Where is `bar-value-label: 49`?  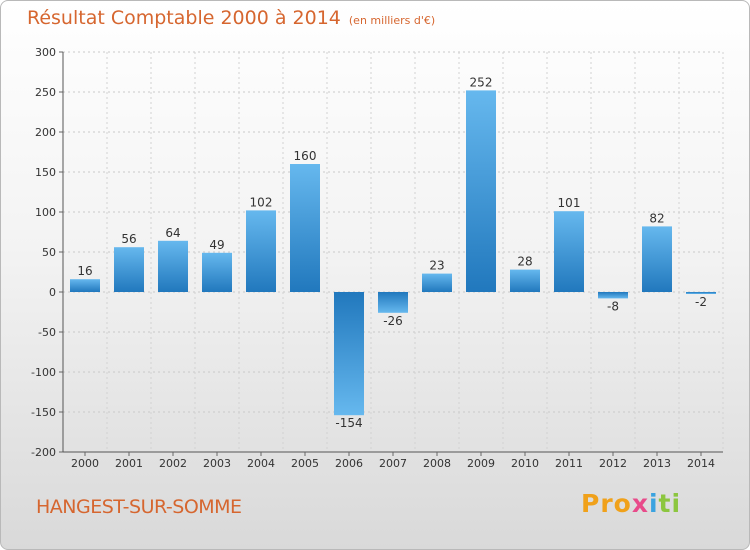
bar-value-label: 49 is located at coordinates (216, 245).